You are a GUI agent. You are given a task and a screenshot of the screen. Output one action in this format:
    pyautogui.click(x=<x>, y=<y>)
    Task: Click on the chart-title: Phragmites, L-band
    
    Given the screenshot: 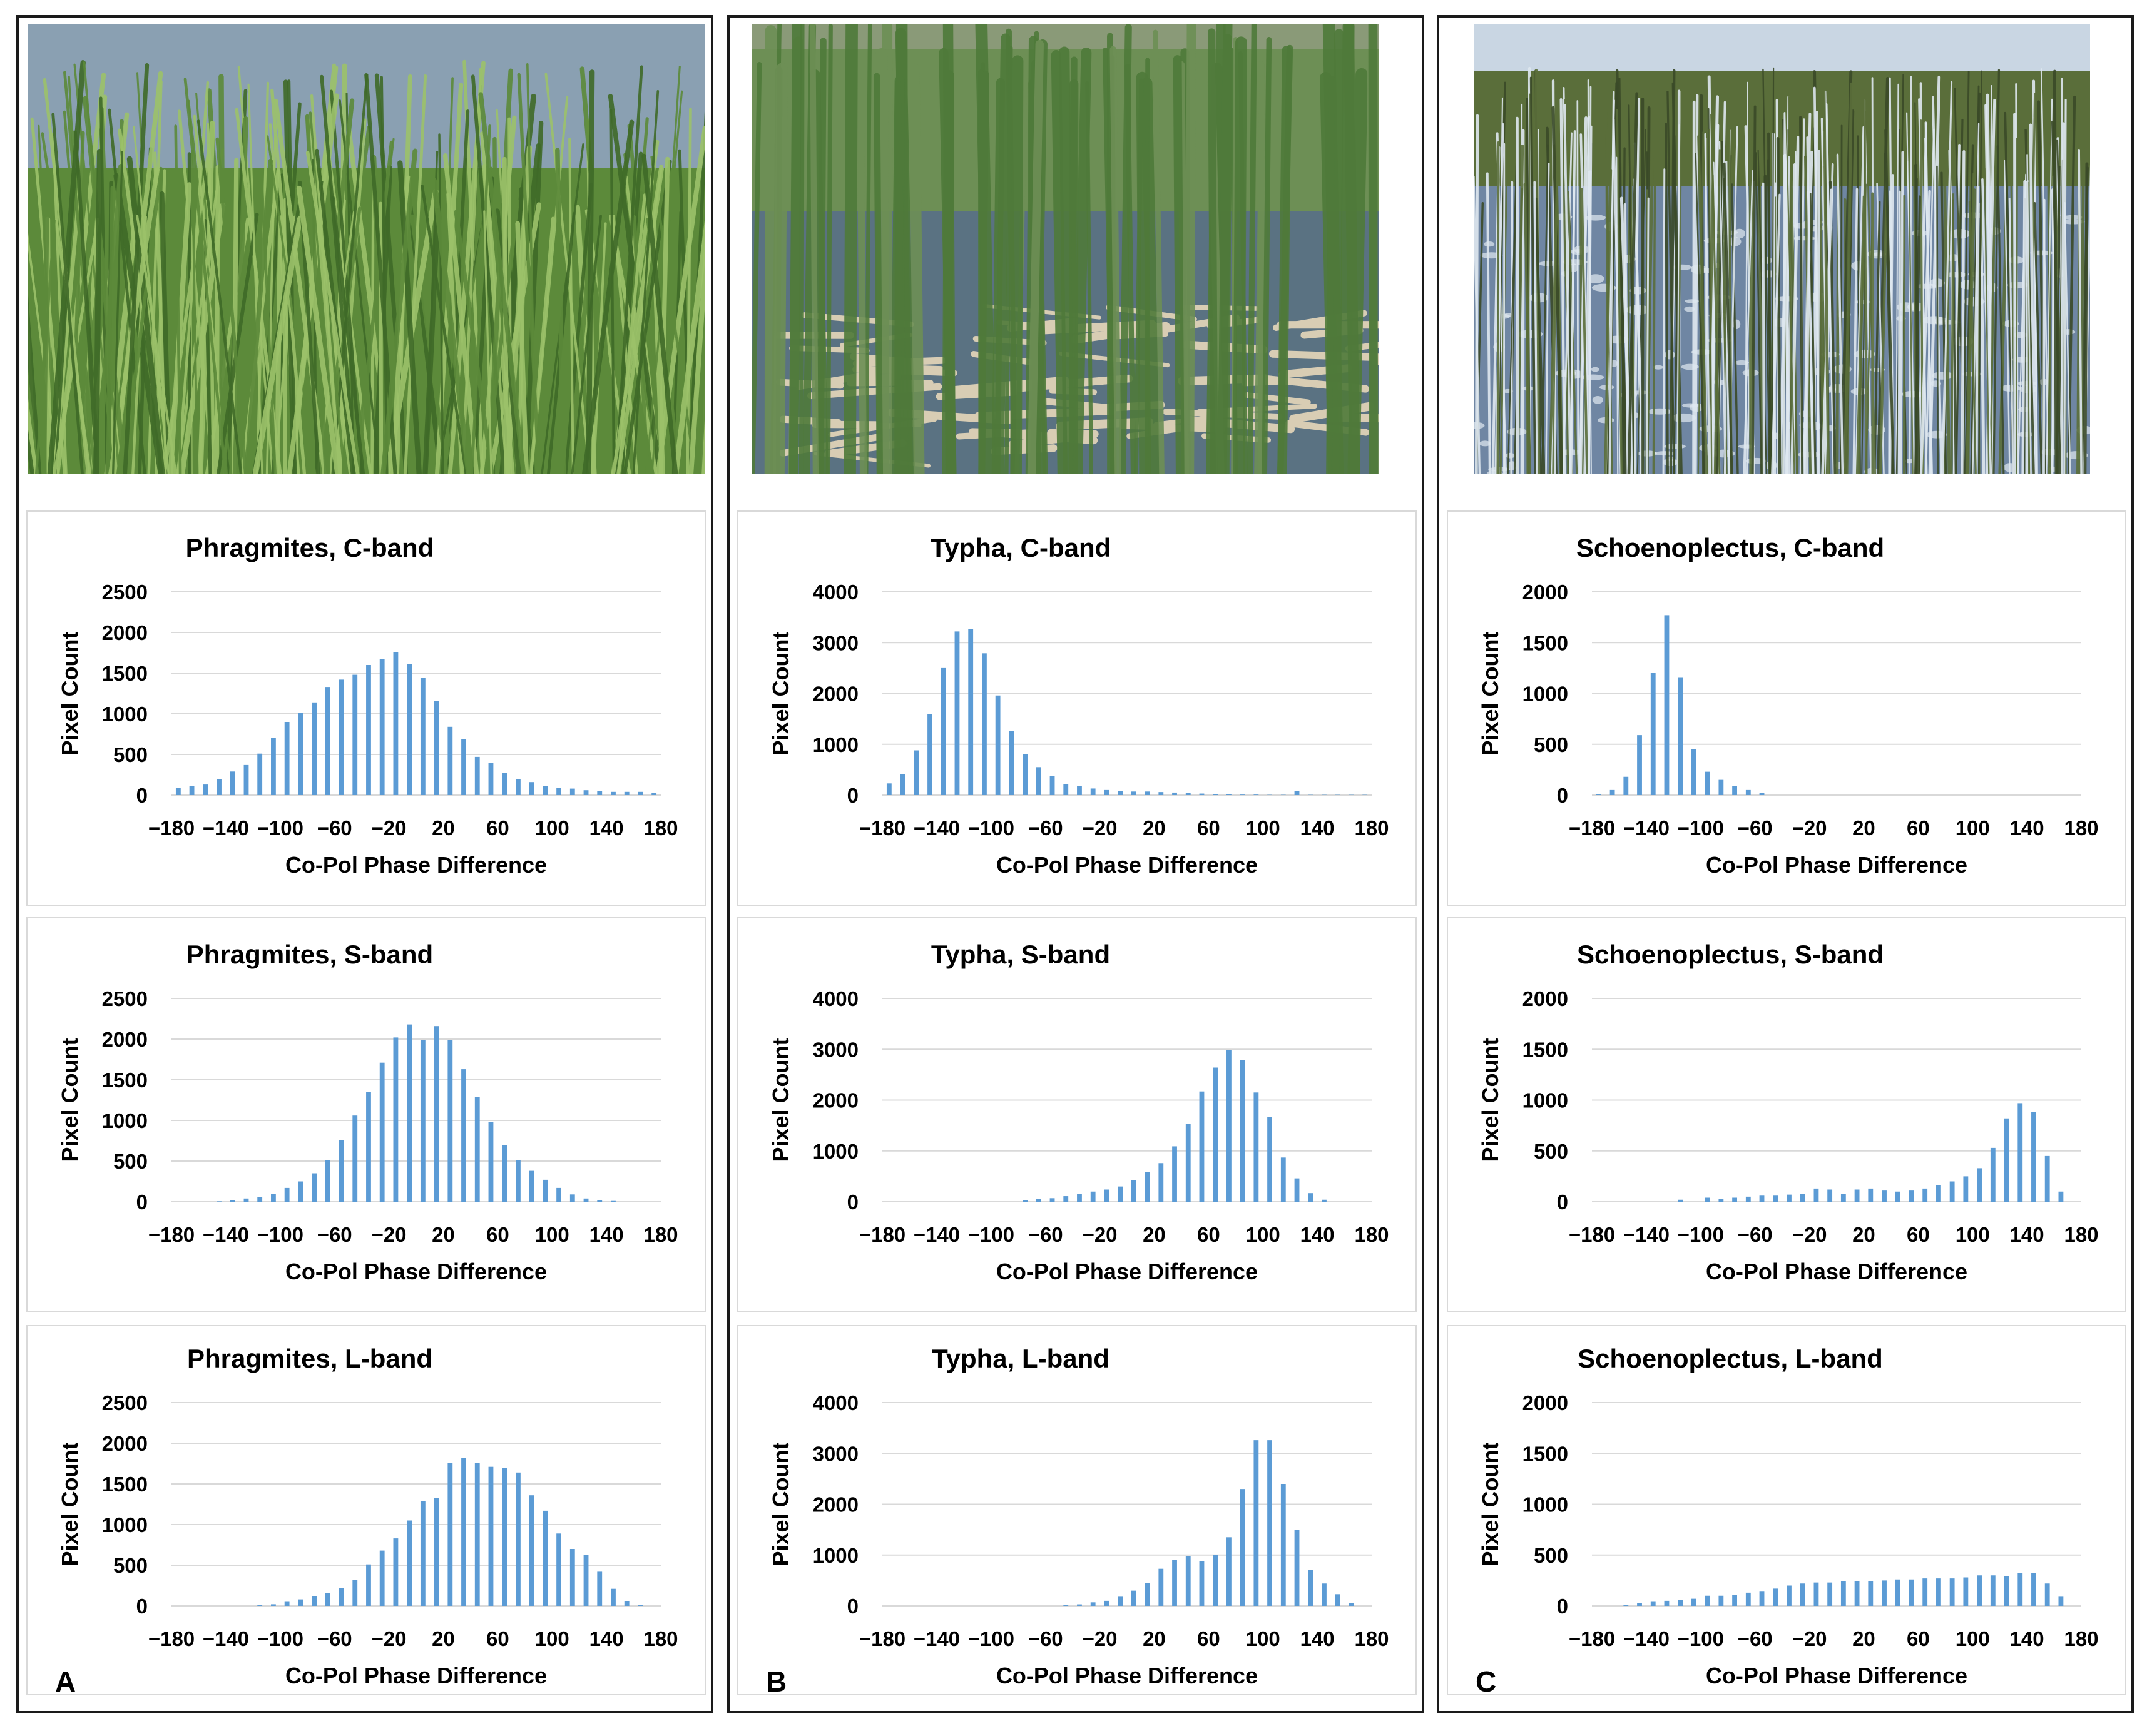 What is the action you would take?
    pyautogui.click(x=310, y=1359)
    